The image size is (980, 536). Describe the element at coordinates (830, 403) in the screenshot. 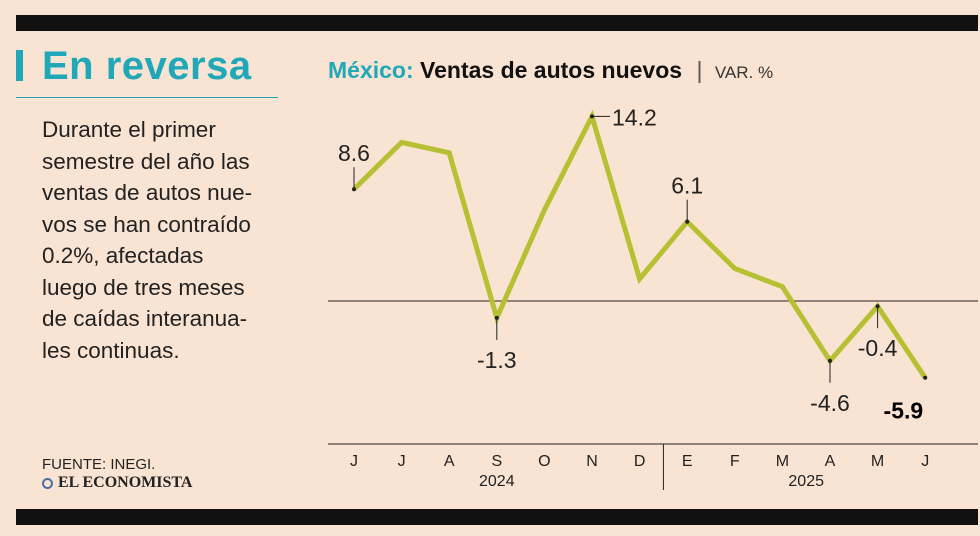

I see `data-label: -4.6` at that location.